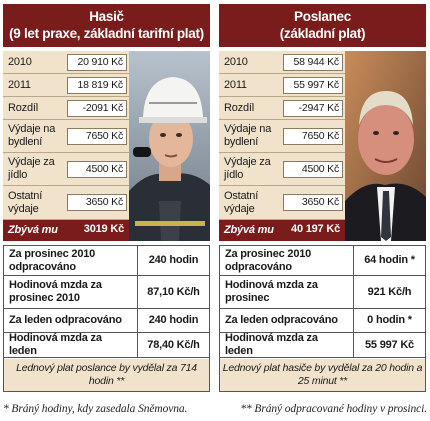  I want to click on remaining-value: 40 197 Kč, so click(315, 229).